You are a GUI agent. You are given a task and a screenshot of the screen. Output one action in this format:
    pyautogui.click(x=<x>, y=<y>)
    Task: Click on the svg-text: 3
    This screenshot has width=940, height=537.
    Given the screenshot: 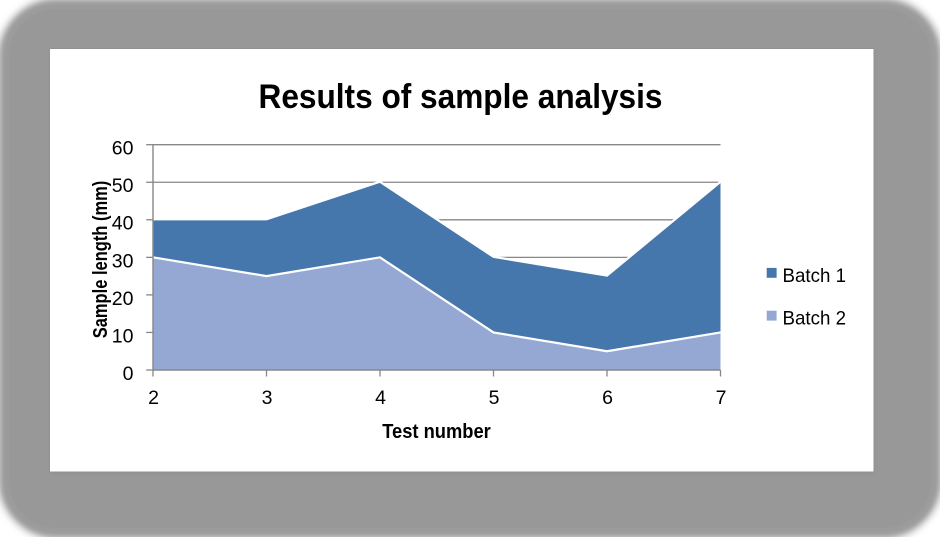 What is the action you would take?
    pyautogui.click(x=267, y=398)
    